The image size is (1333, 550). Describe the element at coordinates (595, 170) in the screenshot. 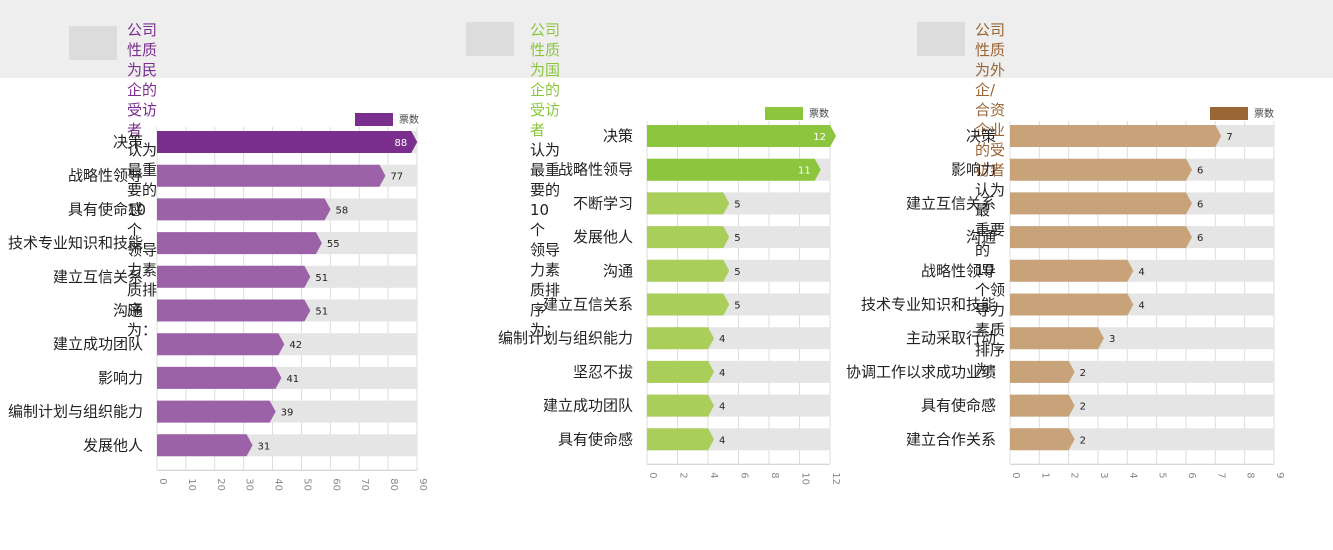

I see `category-label: 战略性领导` at that location.